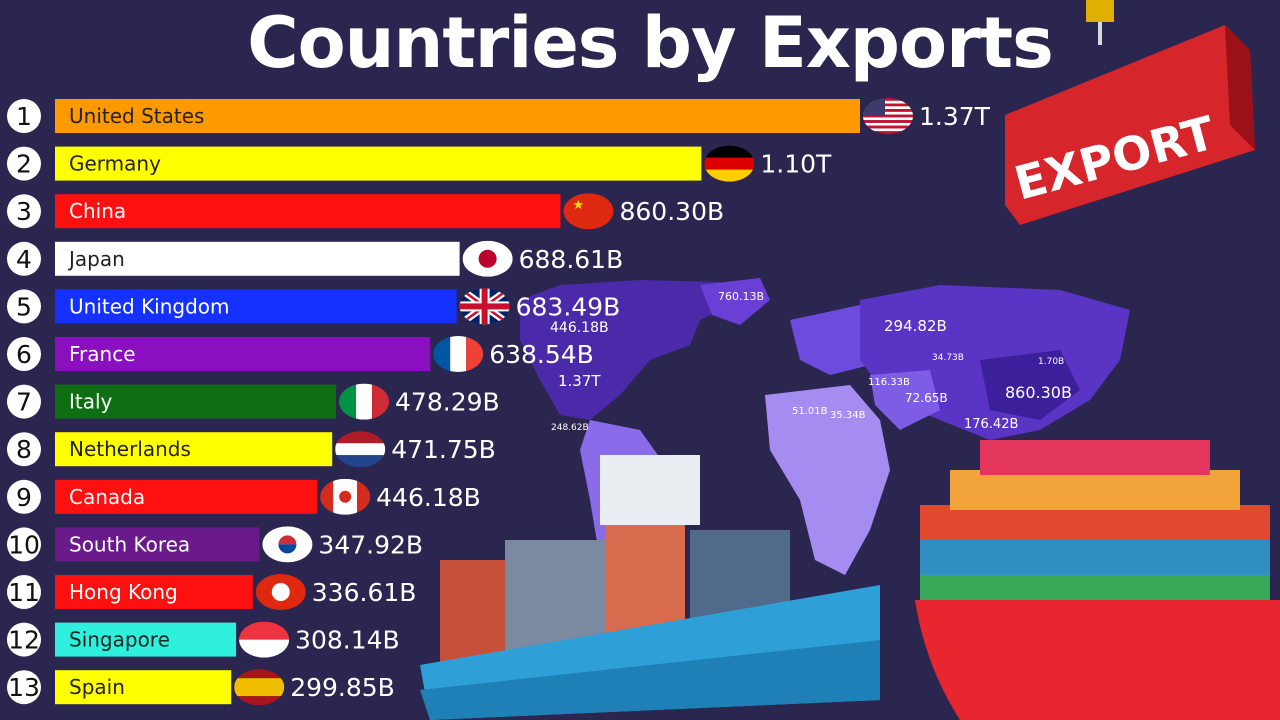 Image resolution: width=1280 pixels, height=720 pixels. What do you see at coordinates (1095, 457) in the screenshot?
I see `ship2-container-top` at bounding box center [1095, 457].